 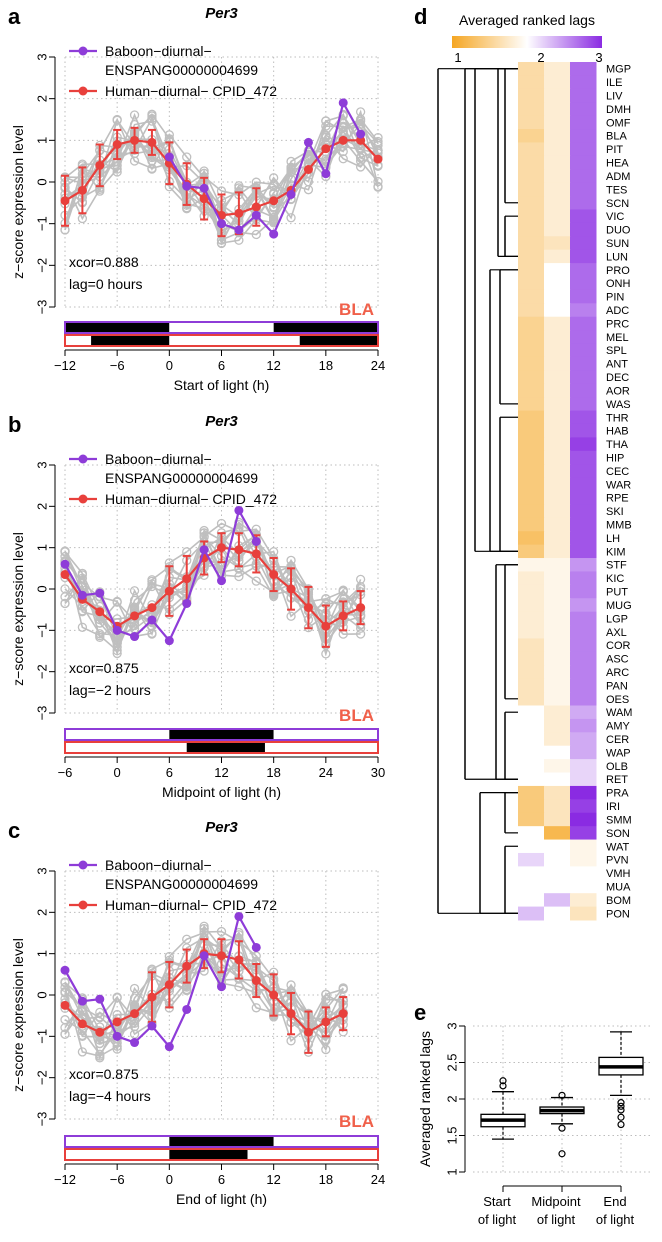 I want to click on row-label-vmh: VMH, so click(x=618, y=874).